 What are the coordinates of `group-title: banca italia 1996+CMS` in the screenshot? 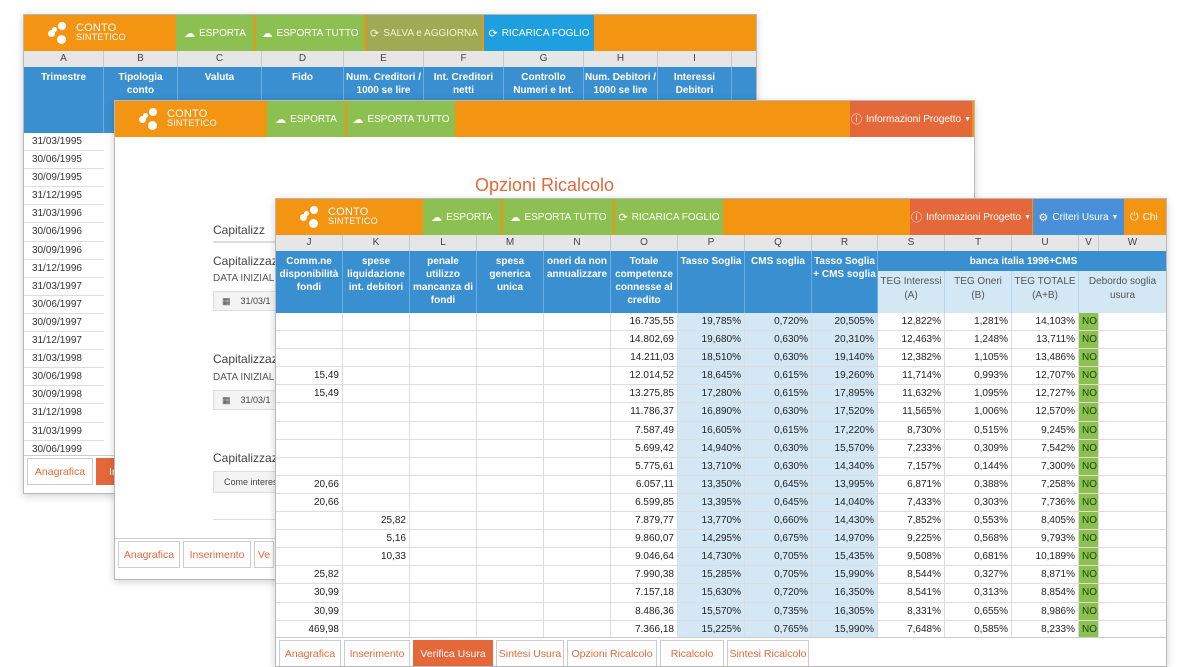 It's located at (1023, 261).